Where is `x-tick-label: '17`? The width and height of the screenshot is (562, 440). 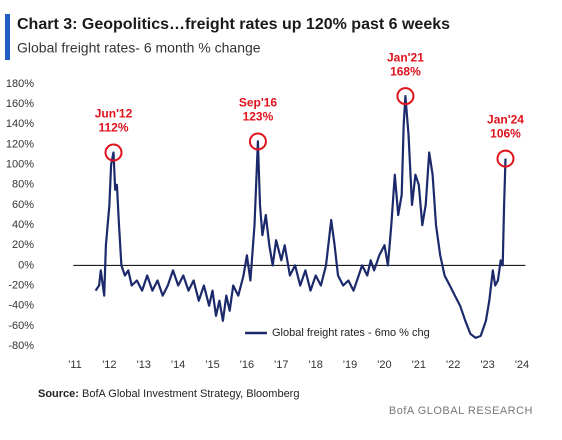 x-tick-label: '17 is located at coordinates (281, 365).